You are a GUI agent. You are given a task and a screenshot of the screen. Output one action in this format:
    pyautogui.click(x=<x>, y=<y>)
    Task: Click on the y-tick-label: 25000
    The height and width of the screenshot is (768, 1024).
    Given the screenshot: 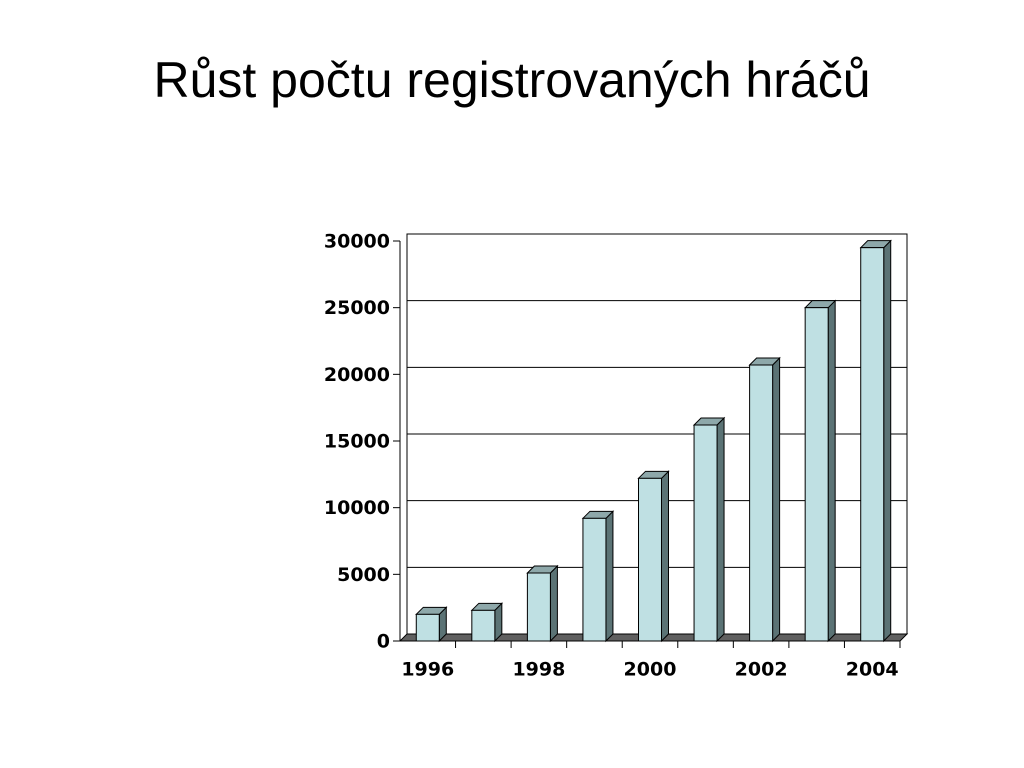 What is the action you would take?
    pyautogui.click(x=357, y=308)
    